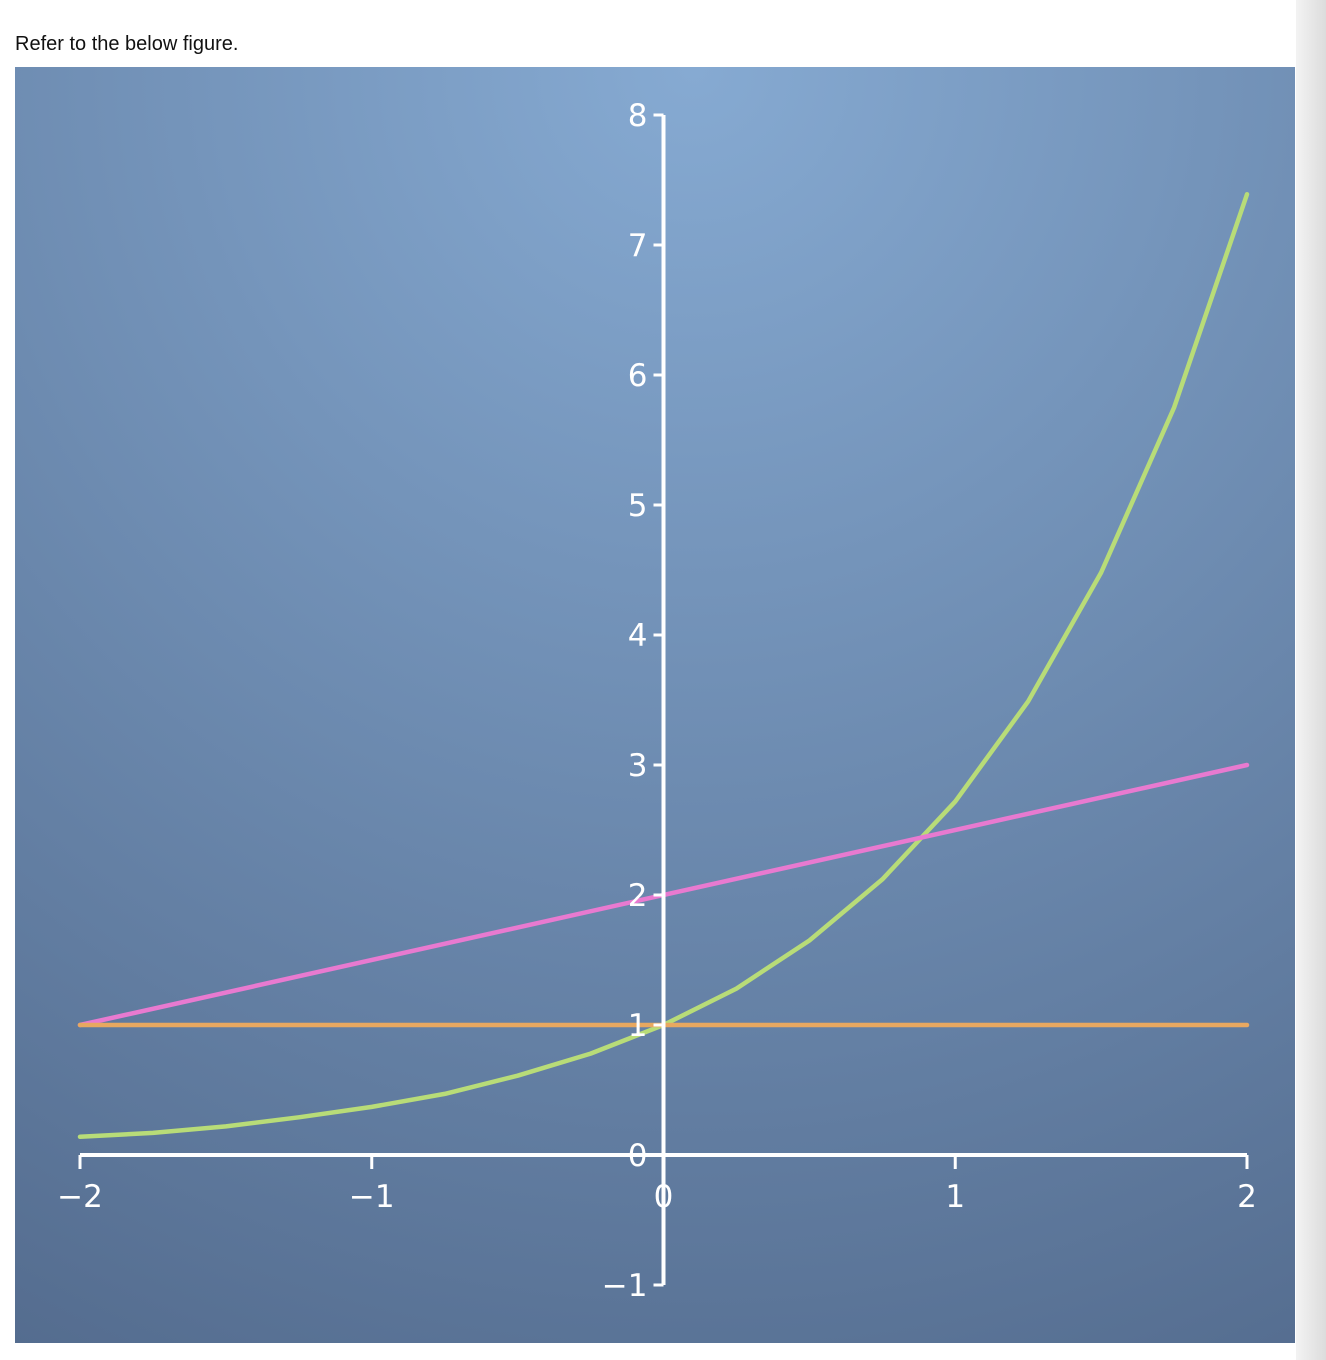  Describe the element at coordinates (955, 1197) in the screenshot. I see `x-tick-label: 1` at that location.